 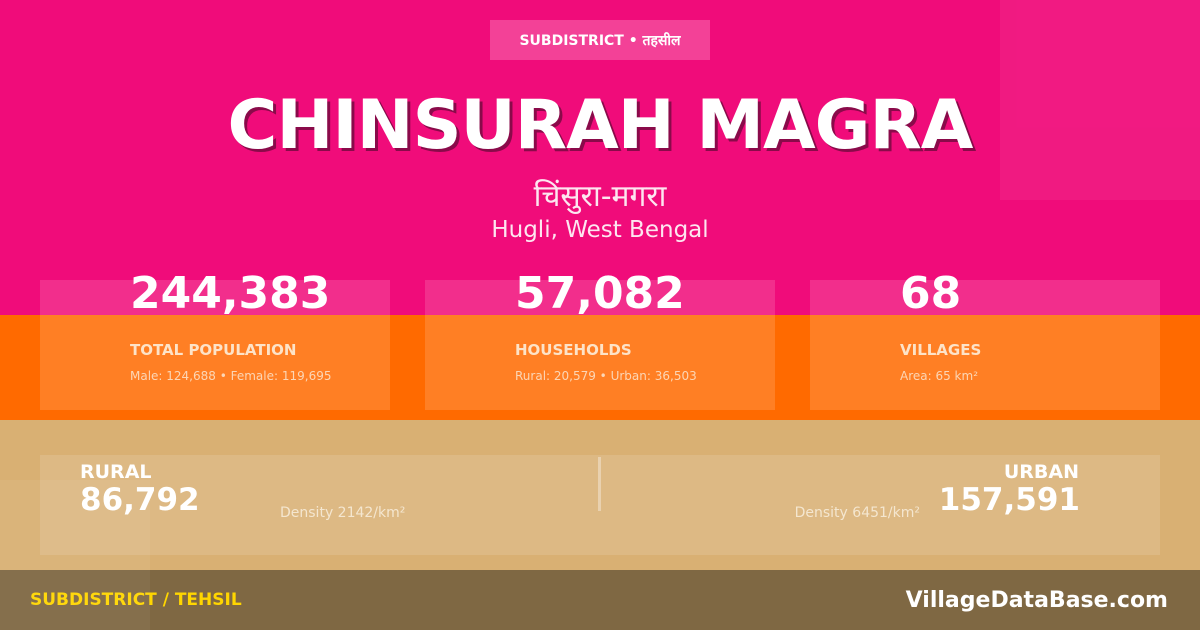 I want to click on site-logo: VillageDataBase.com, so click(x=1036, y=600).